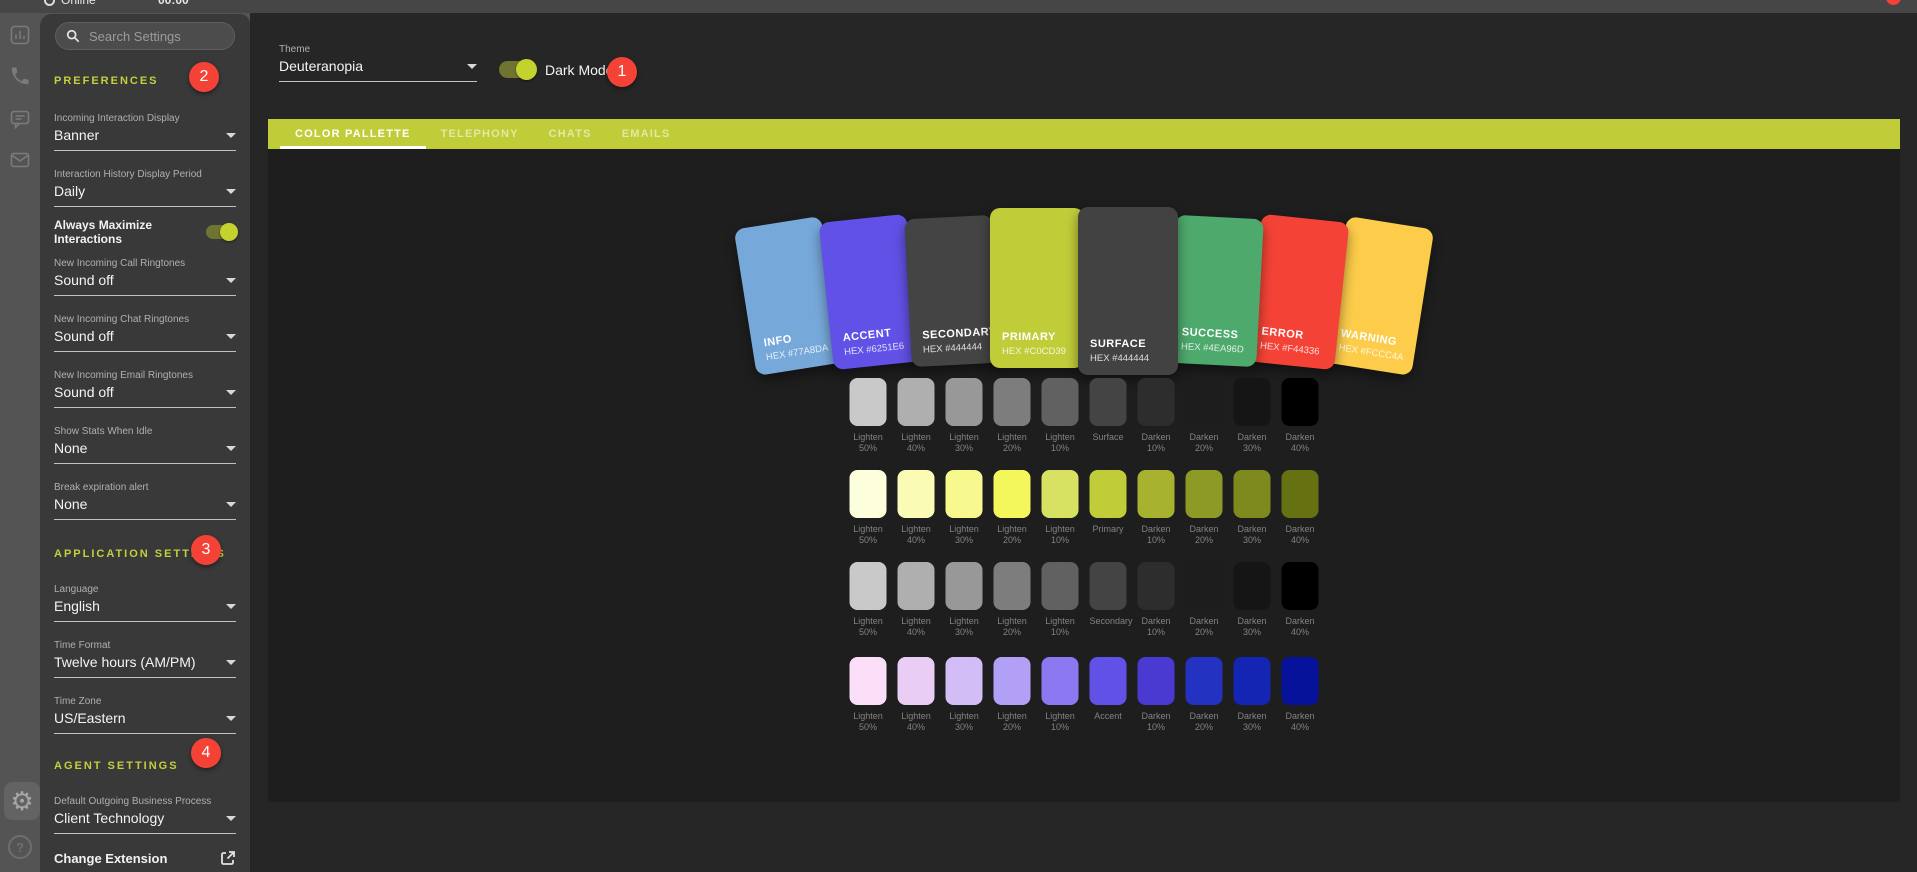 This screenshot has width=1917, height=872. I want to click on settings-dropdown: Break expiration alert None, so click(145, 510).